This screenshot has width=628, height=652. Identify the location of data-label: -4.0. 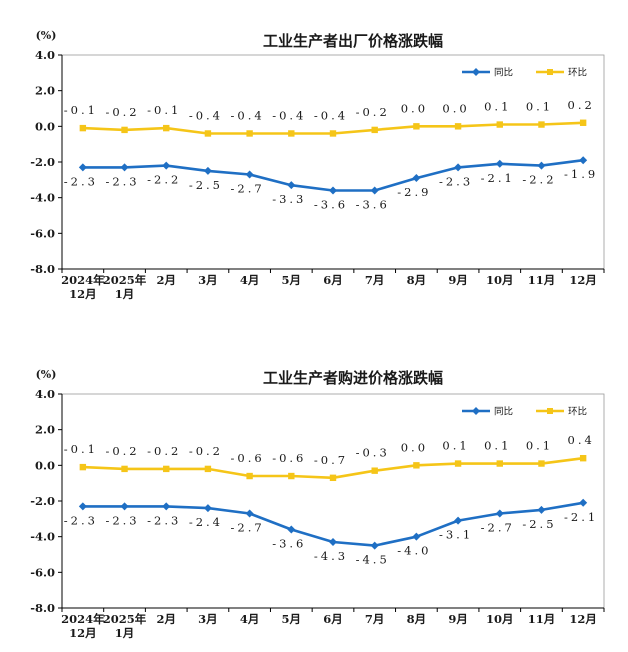
(414, 551).